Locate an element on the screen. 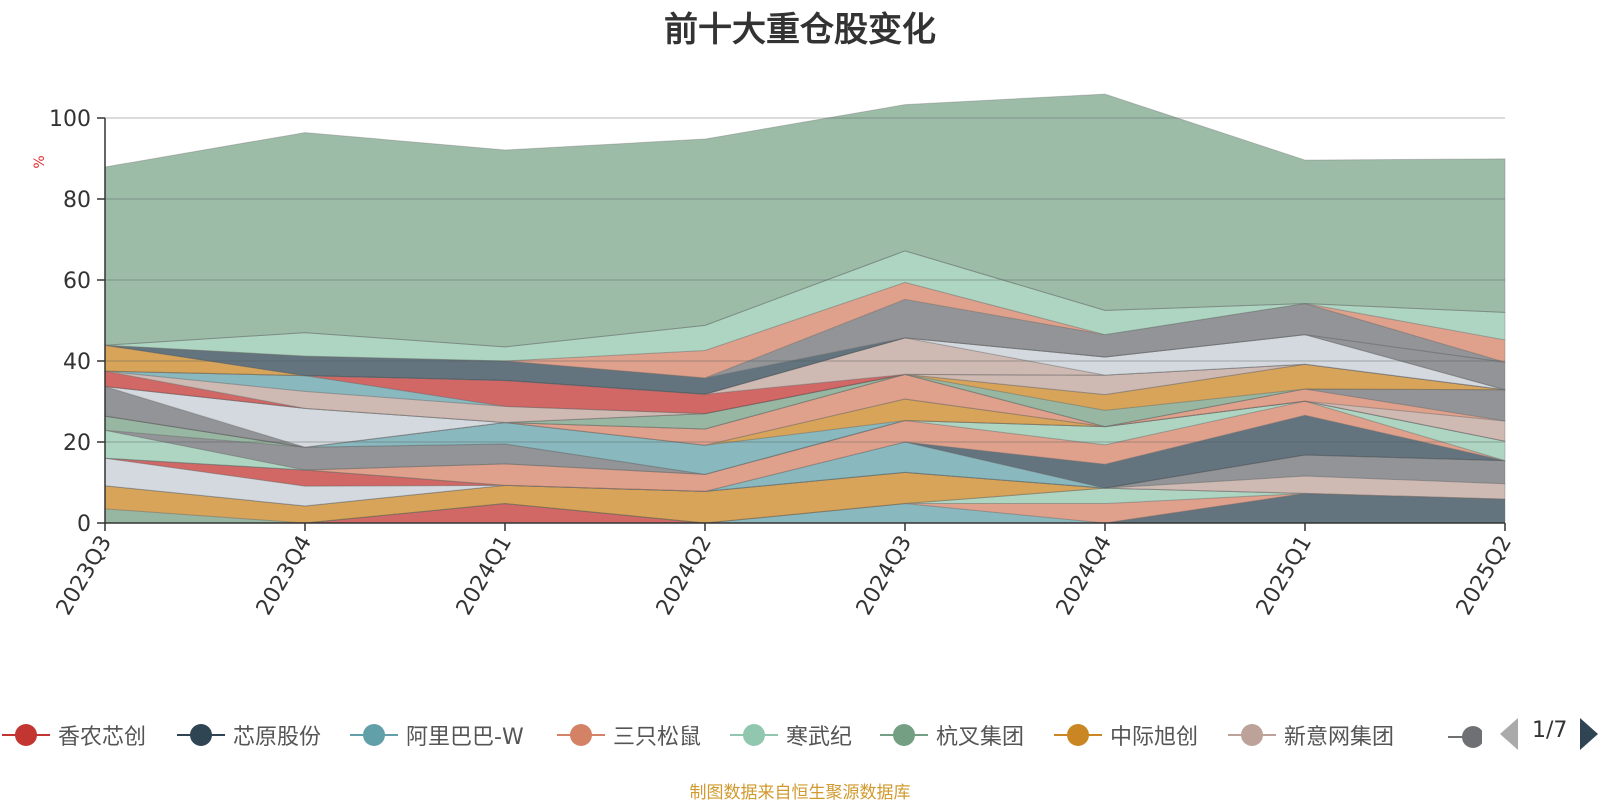 This screenshot has height=803, width=1600. legend-item: 新意网集团 is located at coordinates (1310, 735).